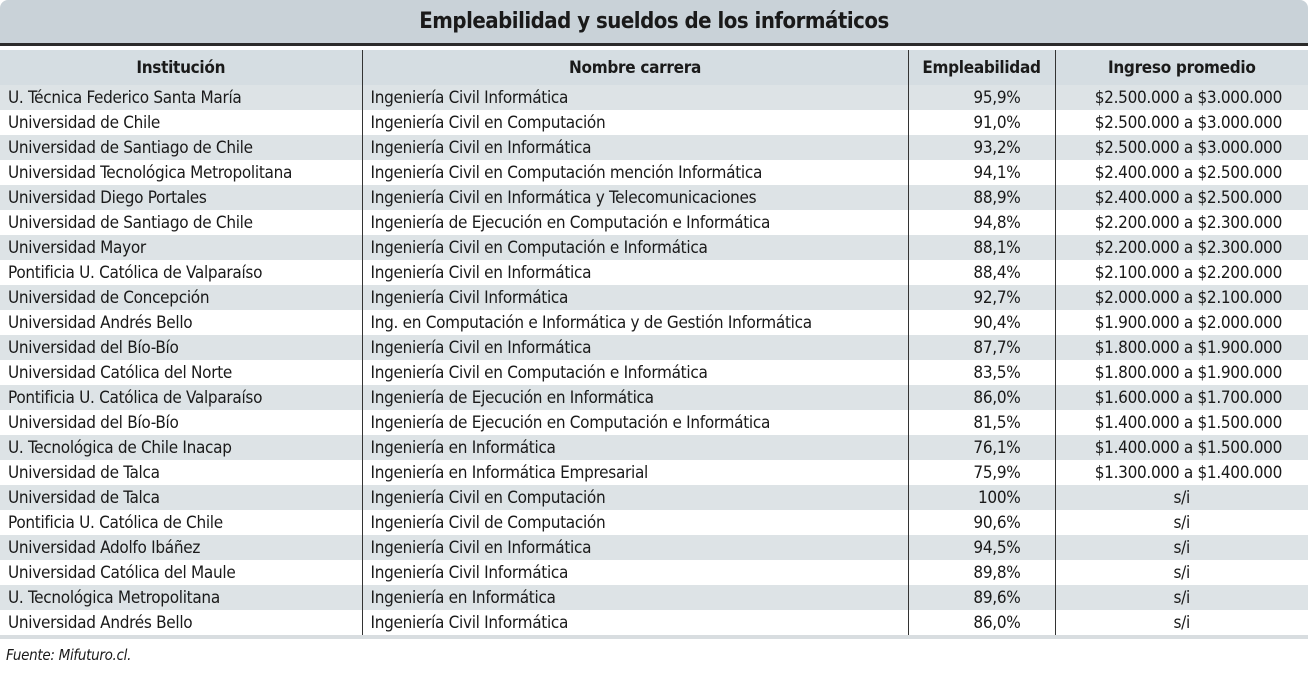 This screenshot has height=688, width=1308. I want to click on table-cell: Pontificia U. Católica de Chile, so click(115, 522).